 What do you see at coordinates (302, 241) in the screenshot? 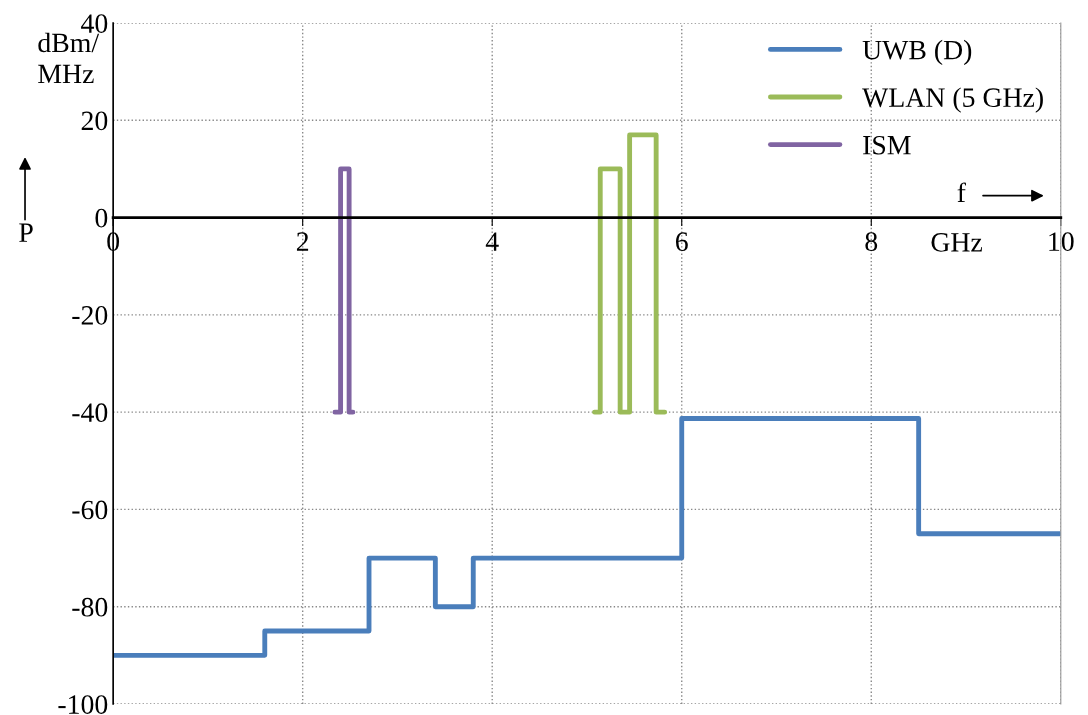
I see `x-tick-label: 2` at bounding box center [302, 241].